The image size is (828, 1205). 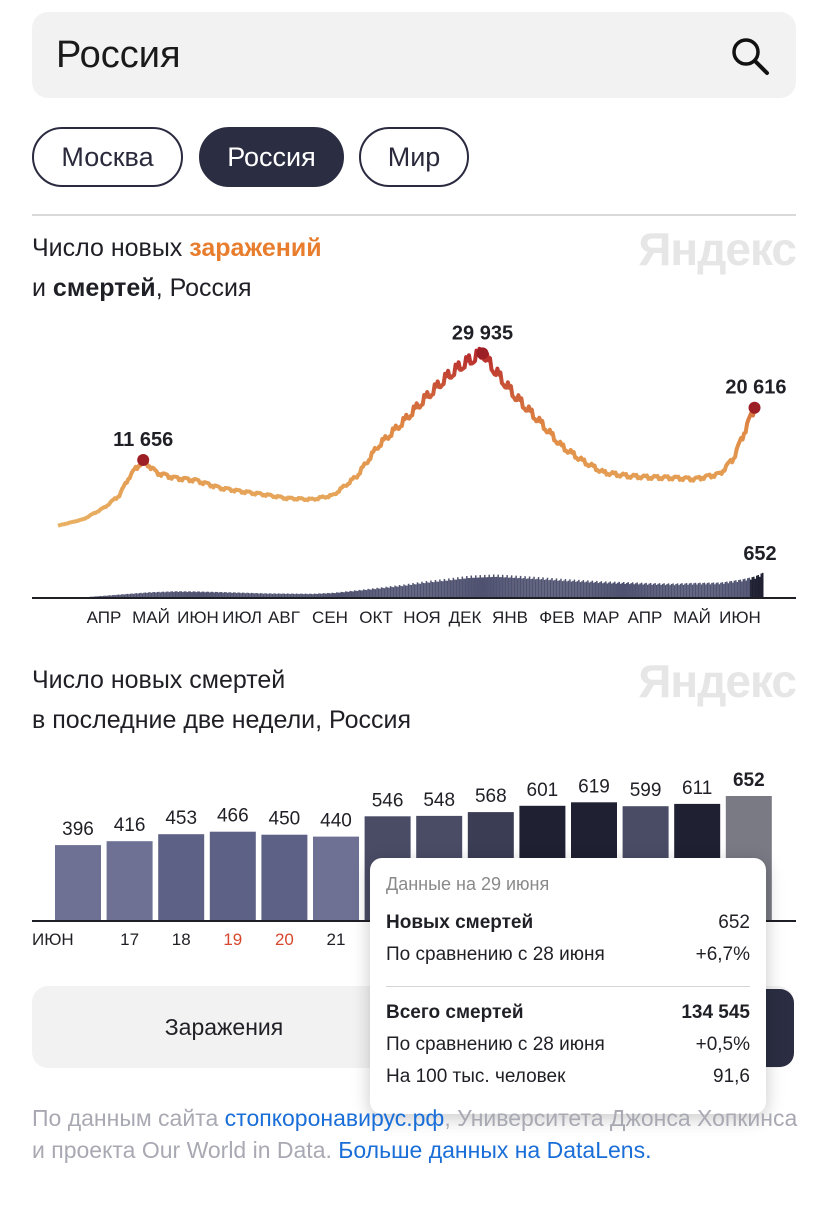 What do you see at coordinates (334, 1118) in the screenshot?
I see `stopcoronavirus-link: стопкоронавирус.рф` at bounding box center [334, 1118].